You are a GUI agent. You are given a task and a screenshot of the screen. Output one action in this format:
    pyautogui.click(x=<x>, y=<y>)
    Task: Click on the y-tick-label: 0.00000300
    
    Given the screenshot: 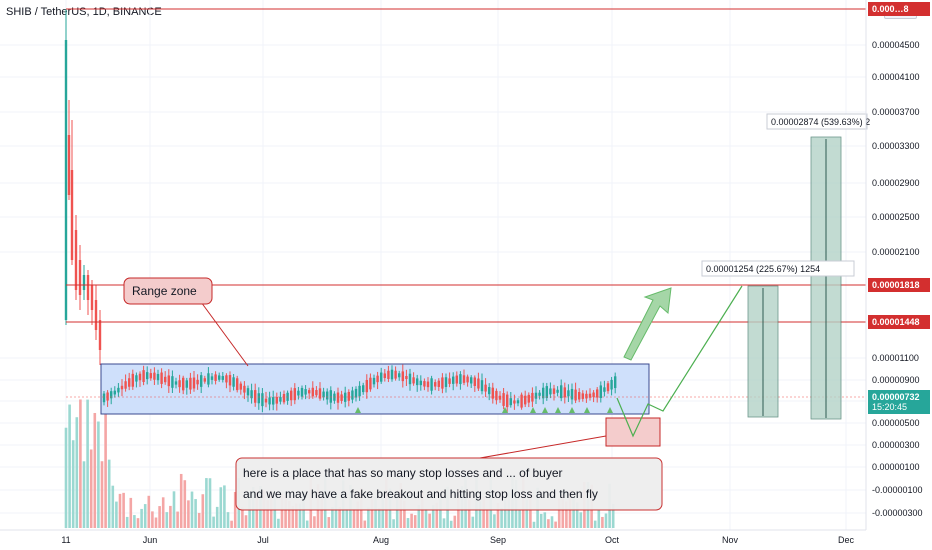 What is the action you would take?
    pyautogui.click(x=896, y=445)
    